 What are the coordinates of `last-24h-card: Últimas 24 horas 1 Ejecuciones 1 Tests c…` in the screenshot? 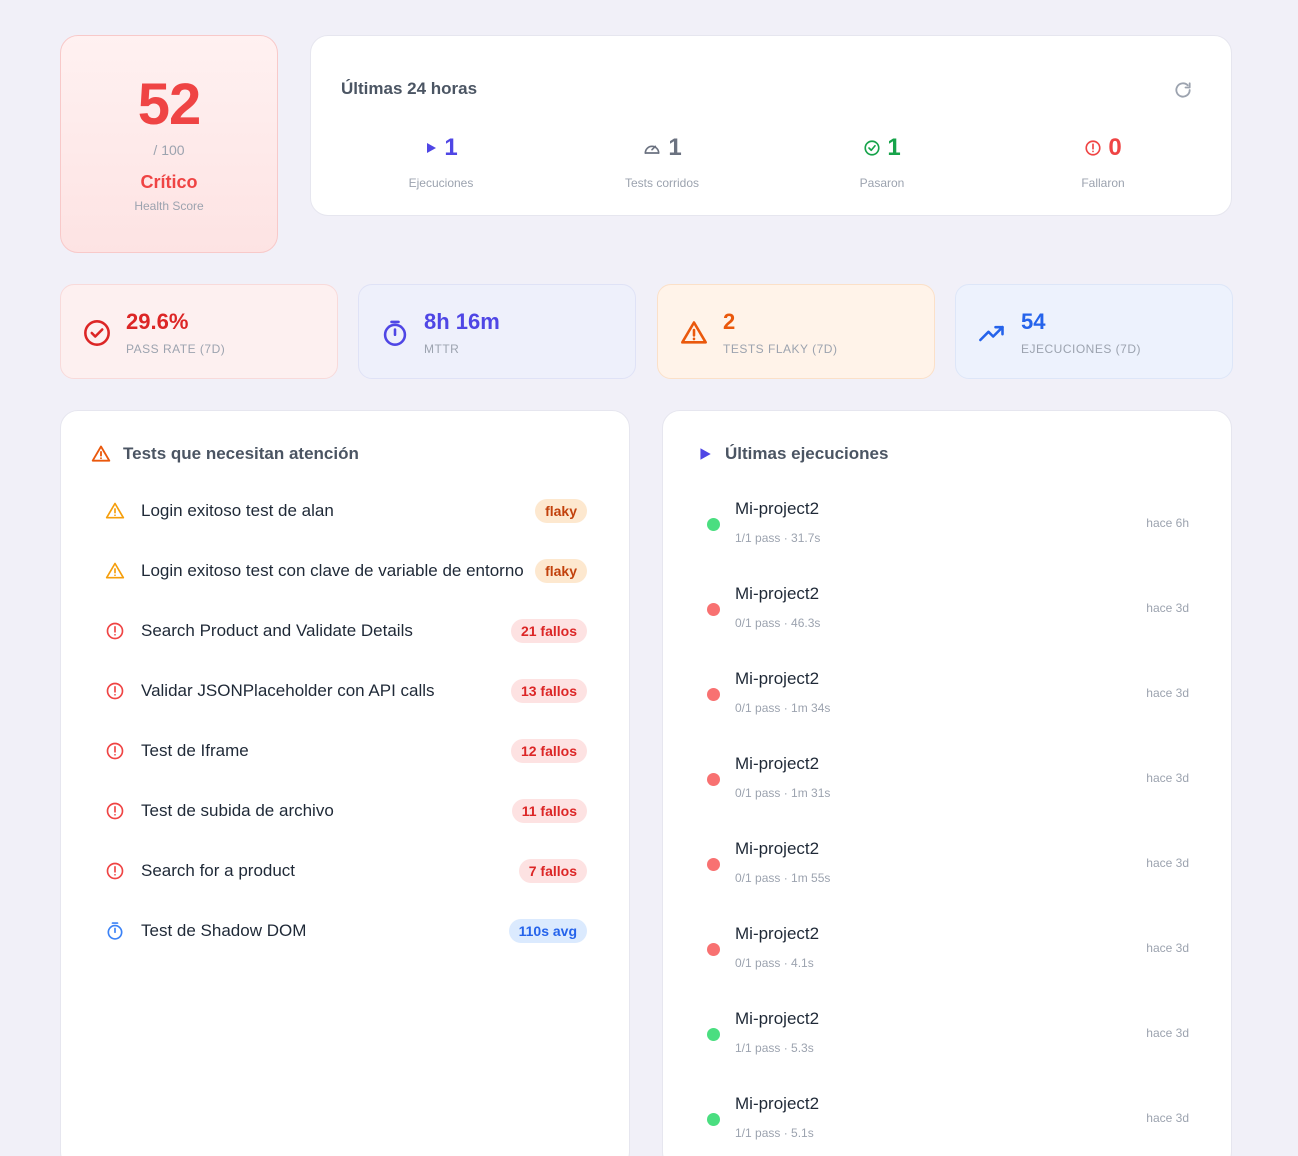 It's located at (771, 125).